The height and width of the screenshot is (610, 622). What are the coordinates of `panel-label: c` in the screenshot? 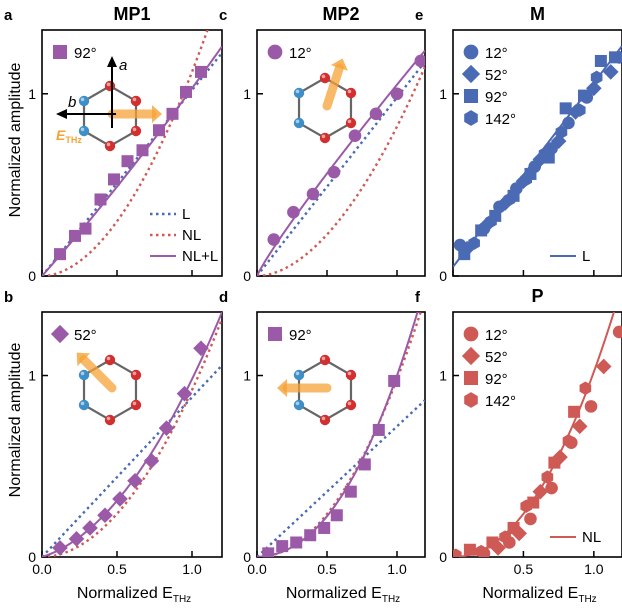 It's located at (223, 15).